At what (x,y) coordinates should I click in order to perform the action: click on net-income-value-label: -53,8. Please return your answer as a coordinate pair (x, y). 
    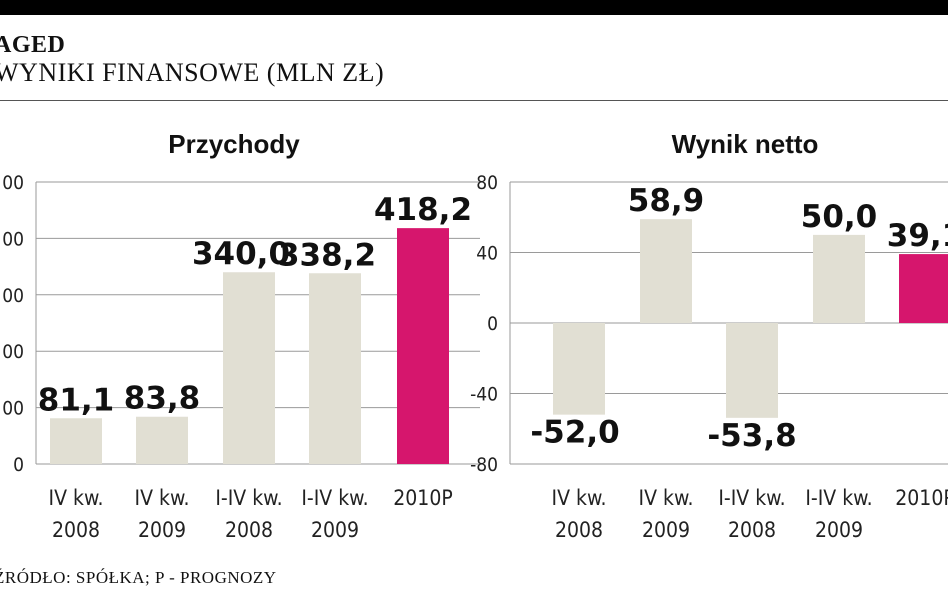
    Looking at the image, I should click on (751, 436).